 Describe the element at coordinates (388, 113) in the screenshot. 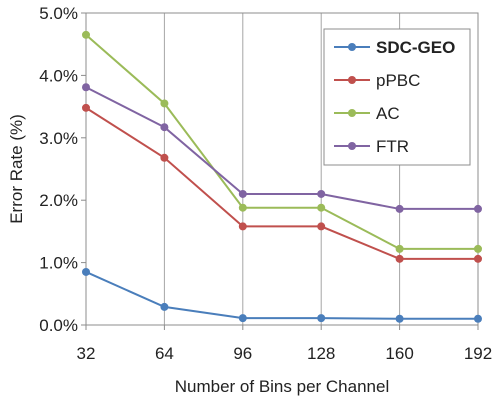

I see `legend-label: AC` at that location.